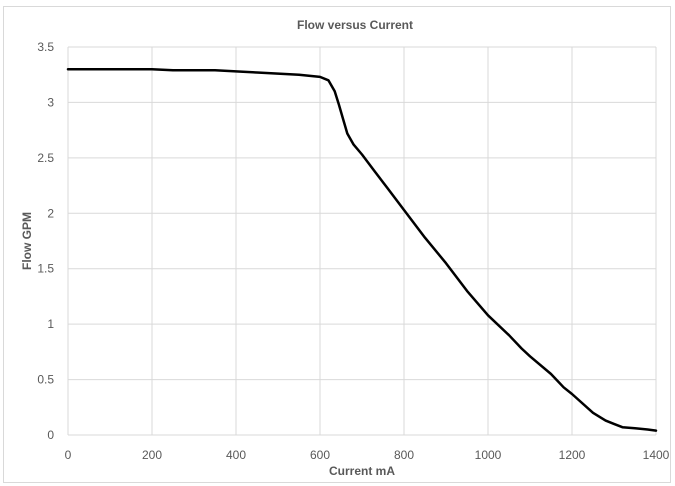 Image resolution: width=675 pixels, height=486 pixels. Describe the element at coordinates (45, 269) in the screenshot. I see `y-tick-label: 1.5` at that location.